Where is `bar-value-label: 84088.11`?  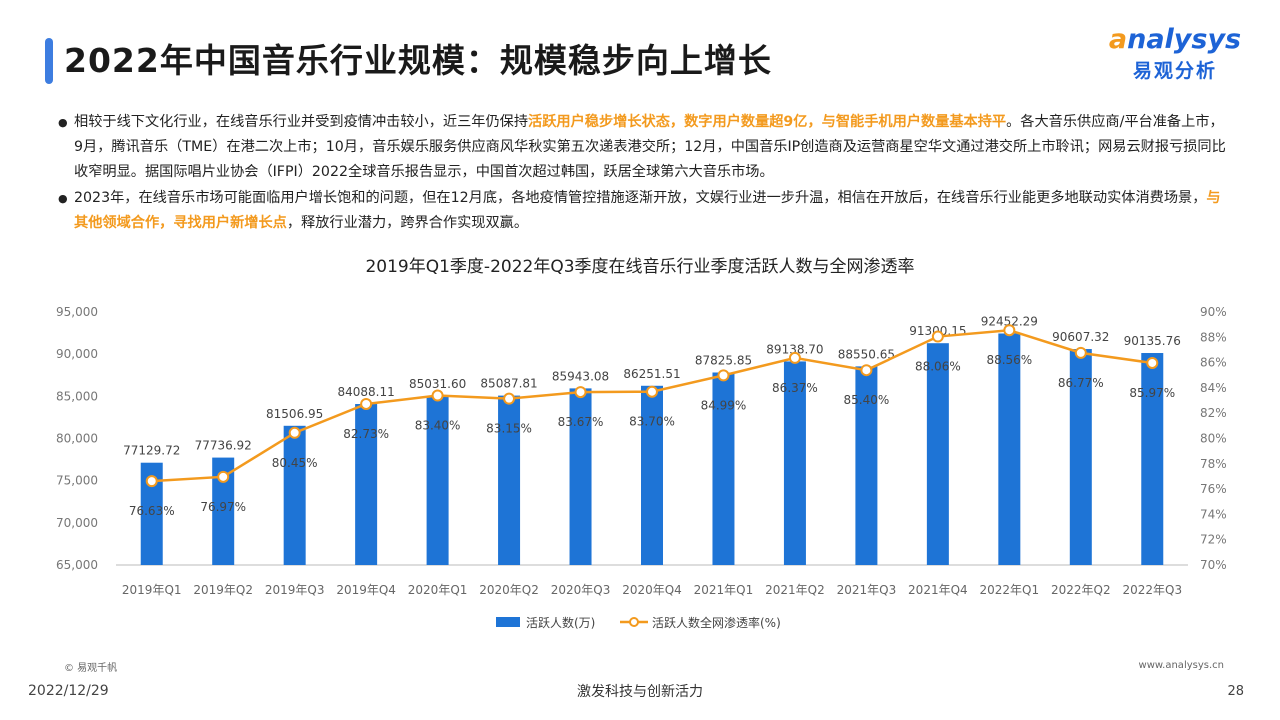
bar-value-label: 84088.11 is located at coordinates (366, 392).